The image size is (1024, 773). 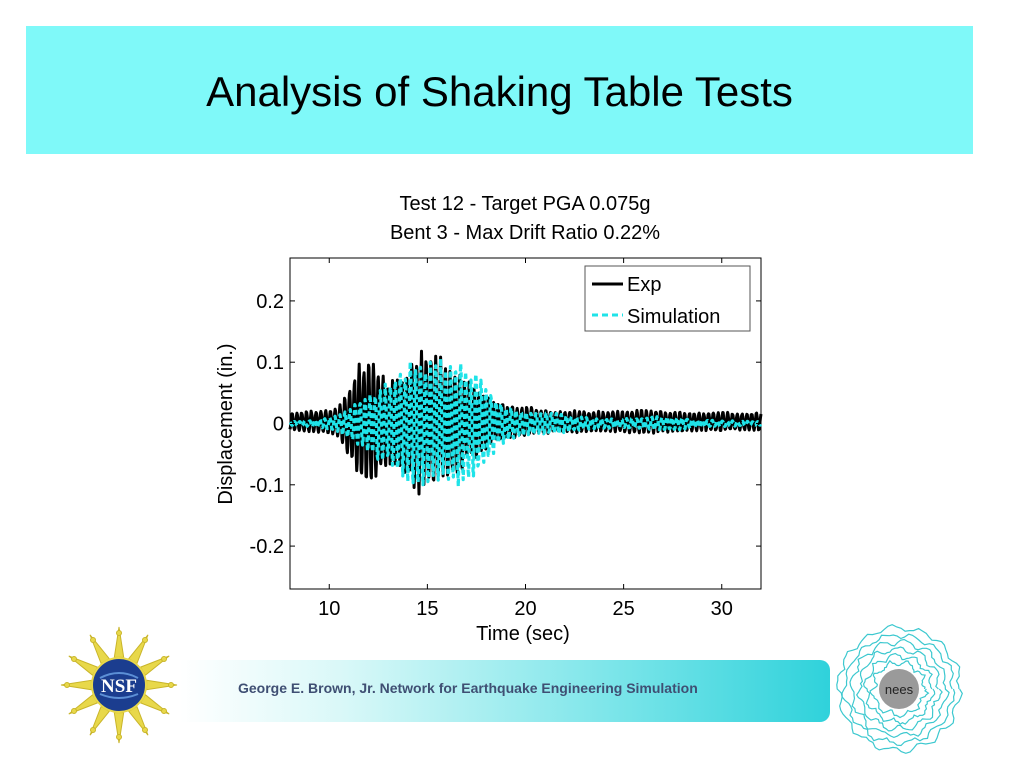 I want to click on y-tick-label: -0.2, so click(x=267, y=547).